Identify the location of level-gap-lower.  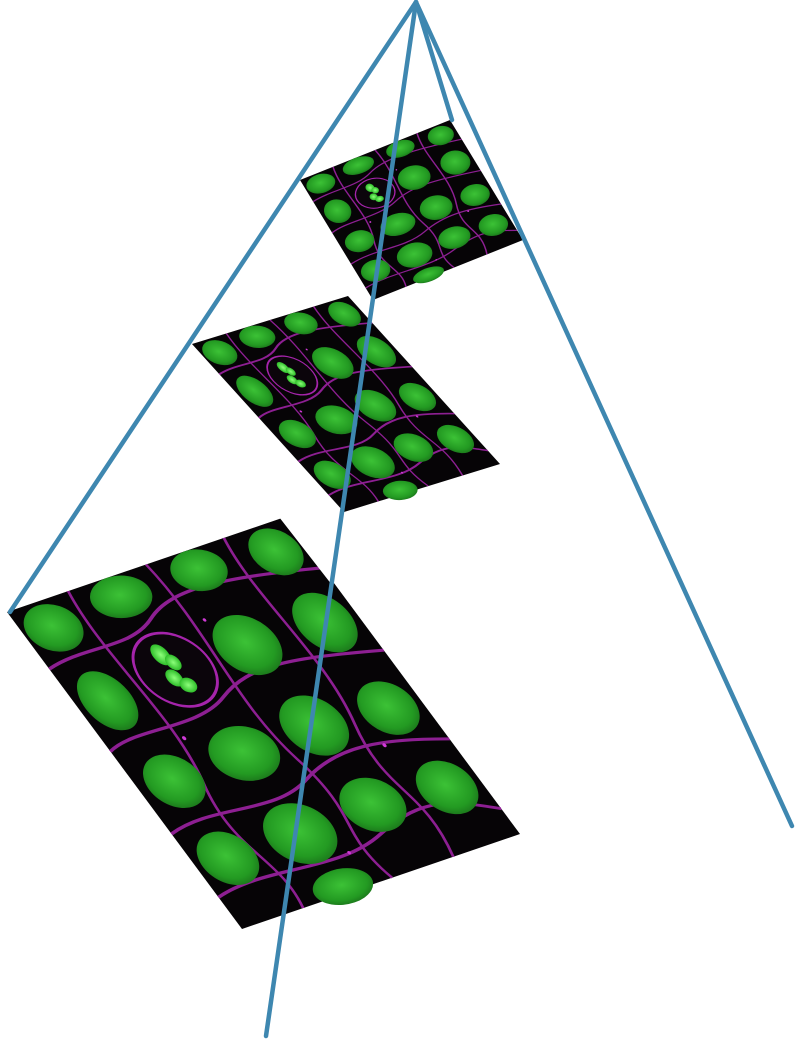
(436, 534).